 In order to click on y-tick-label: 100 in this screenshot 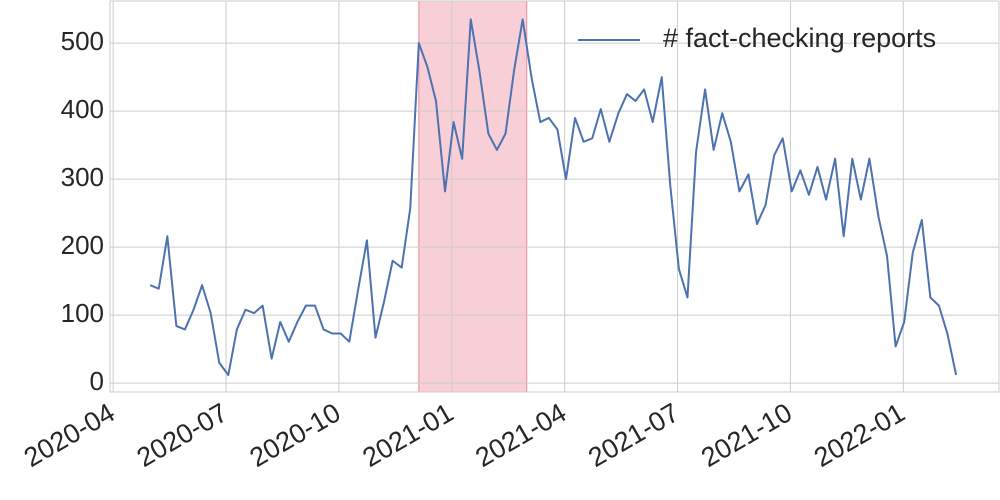, I will do `click(82, 313)`.